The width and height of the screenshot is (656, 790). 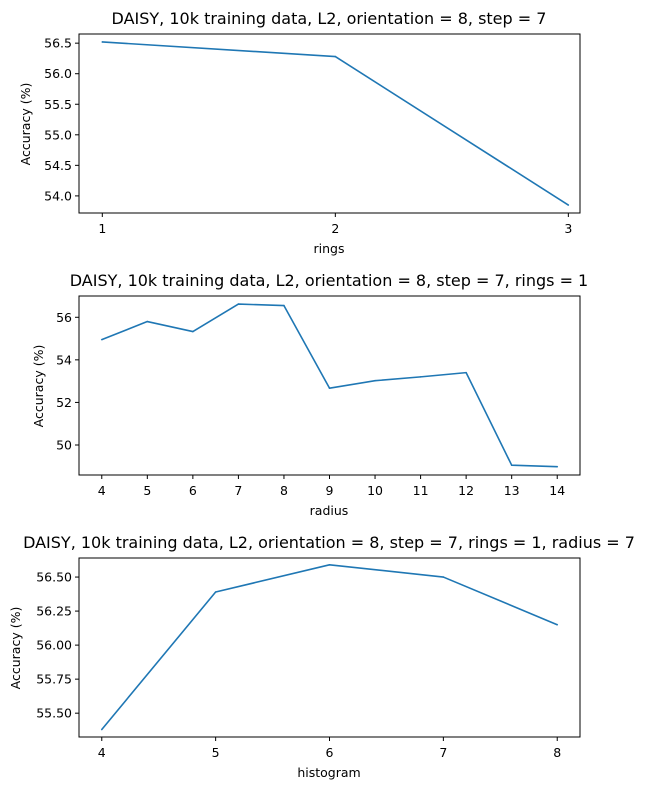 What do you see at coordinates (330, 490) in the screenshot?
I see `x-tick-label: 9` at bounding box center [330, 490].